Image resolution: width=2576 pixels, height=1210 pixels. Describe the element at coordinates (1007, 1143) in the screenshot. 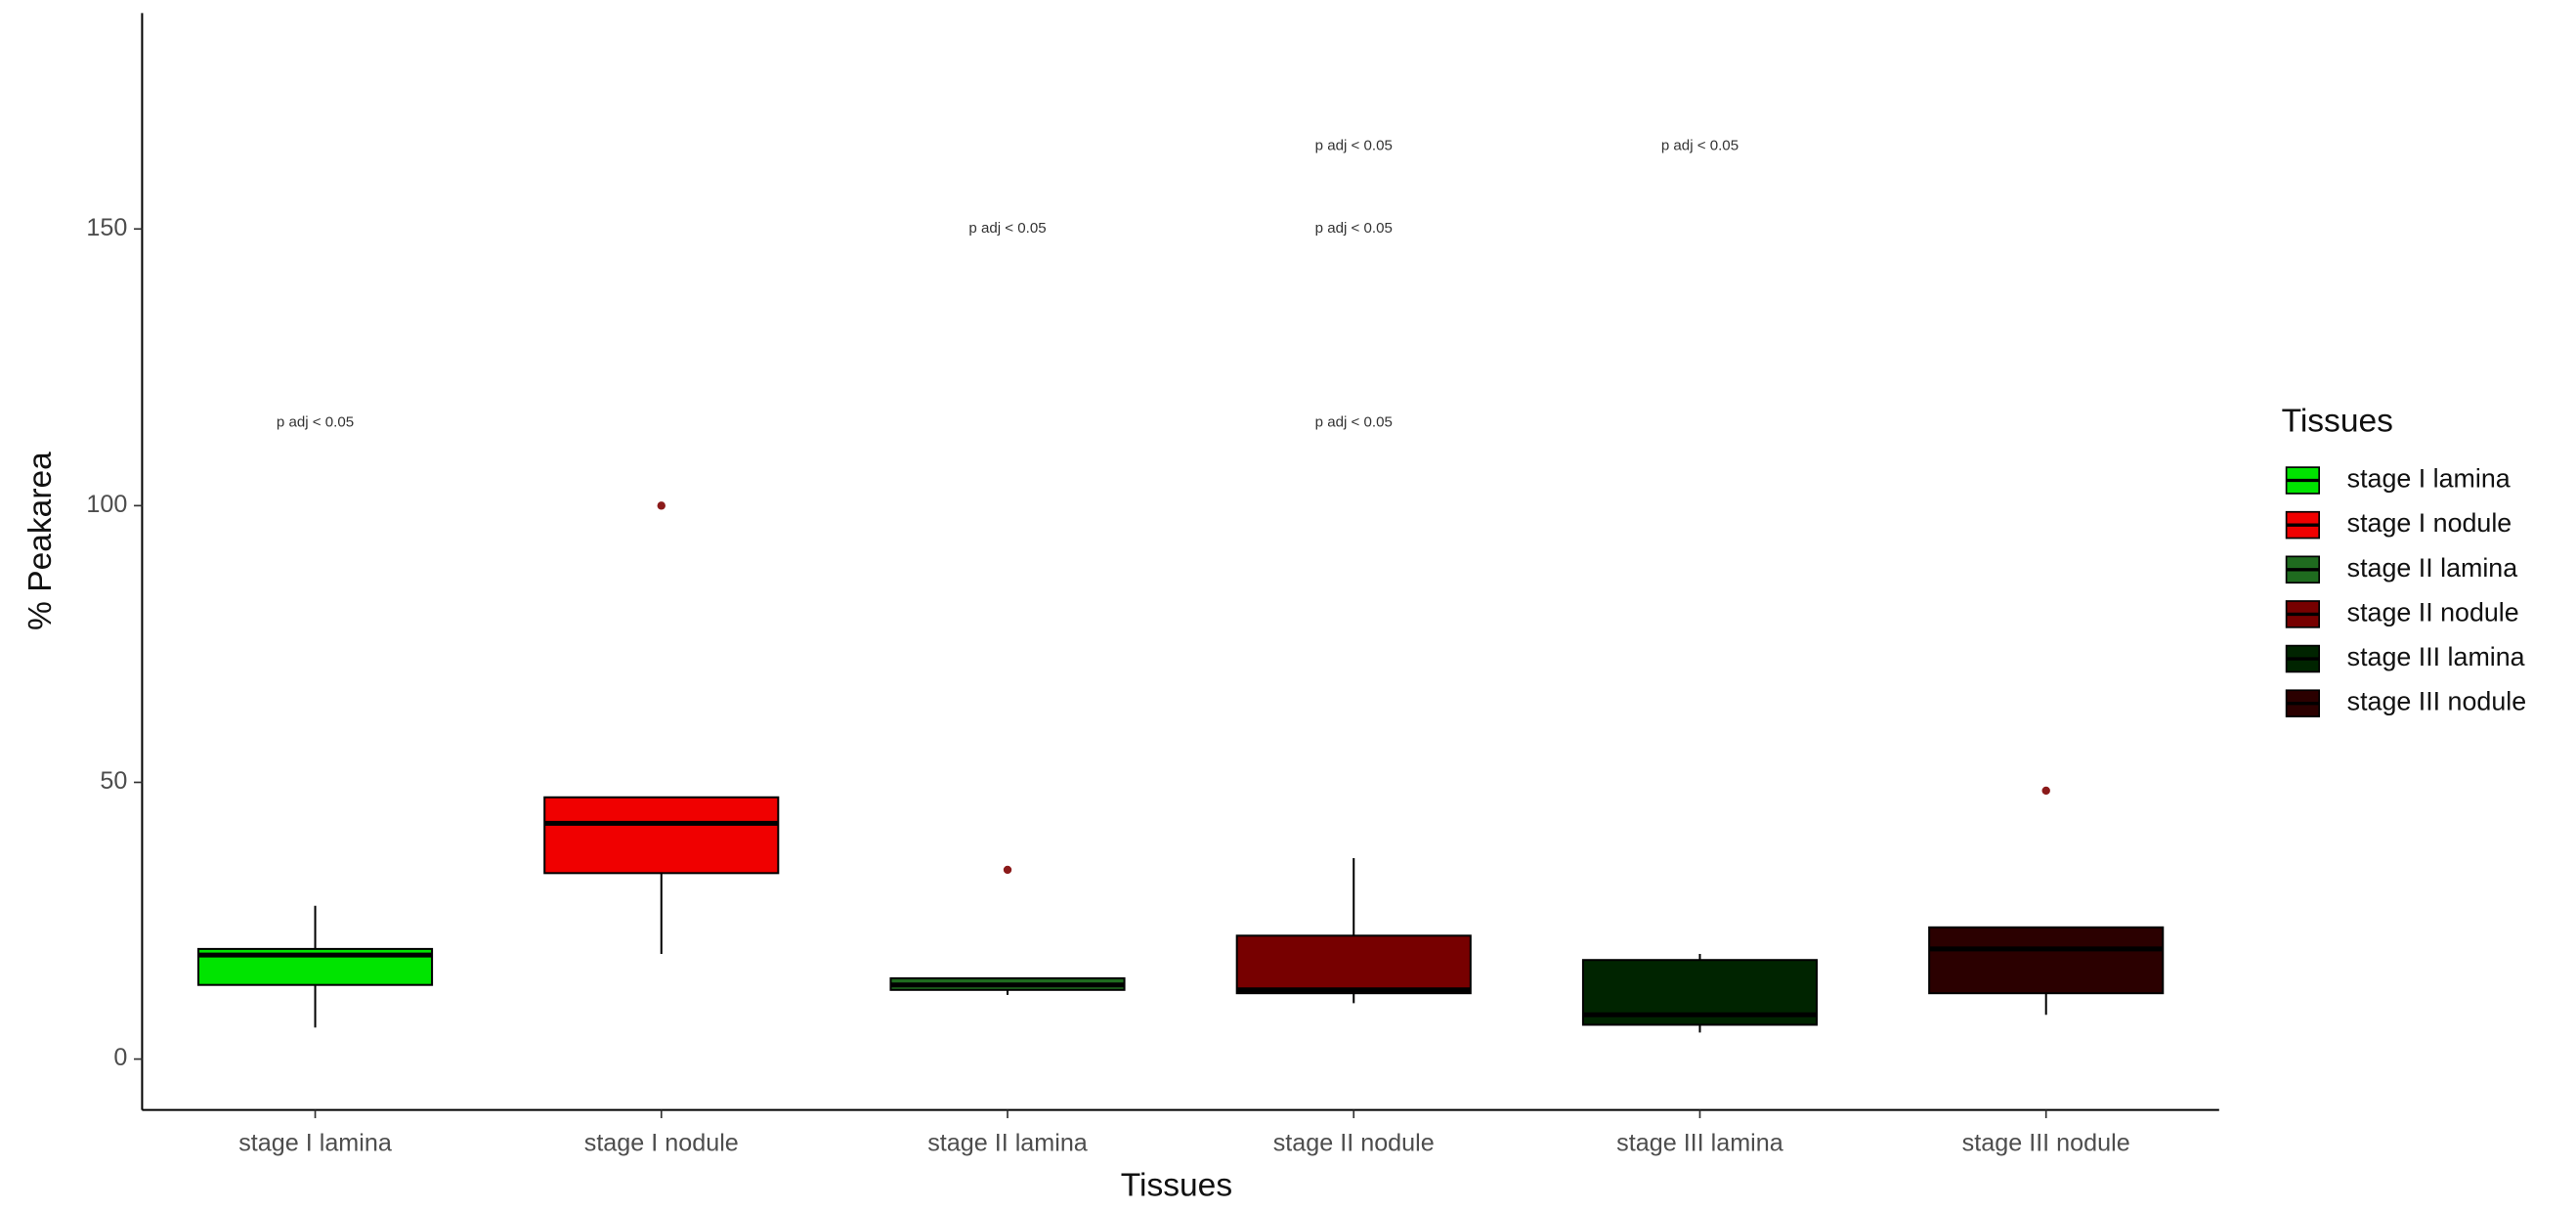

I see `x-tick-label: stage II lamina` at that location.